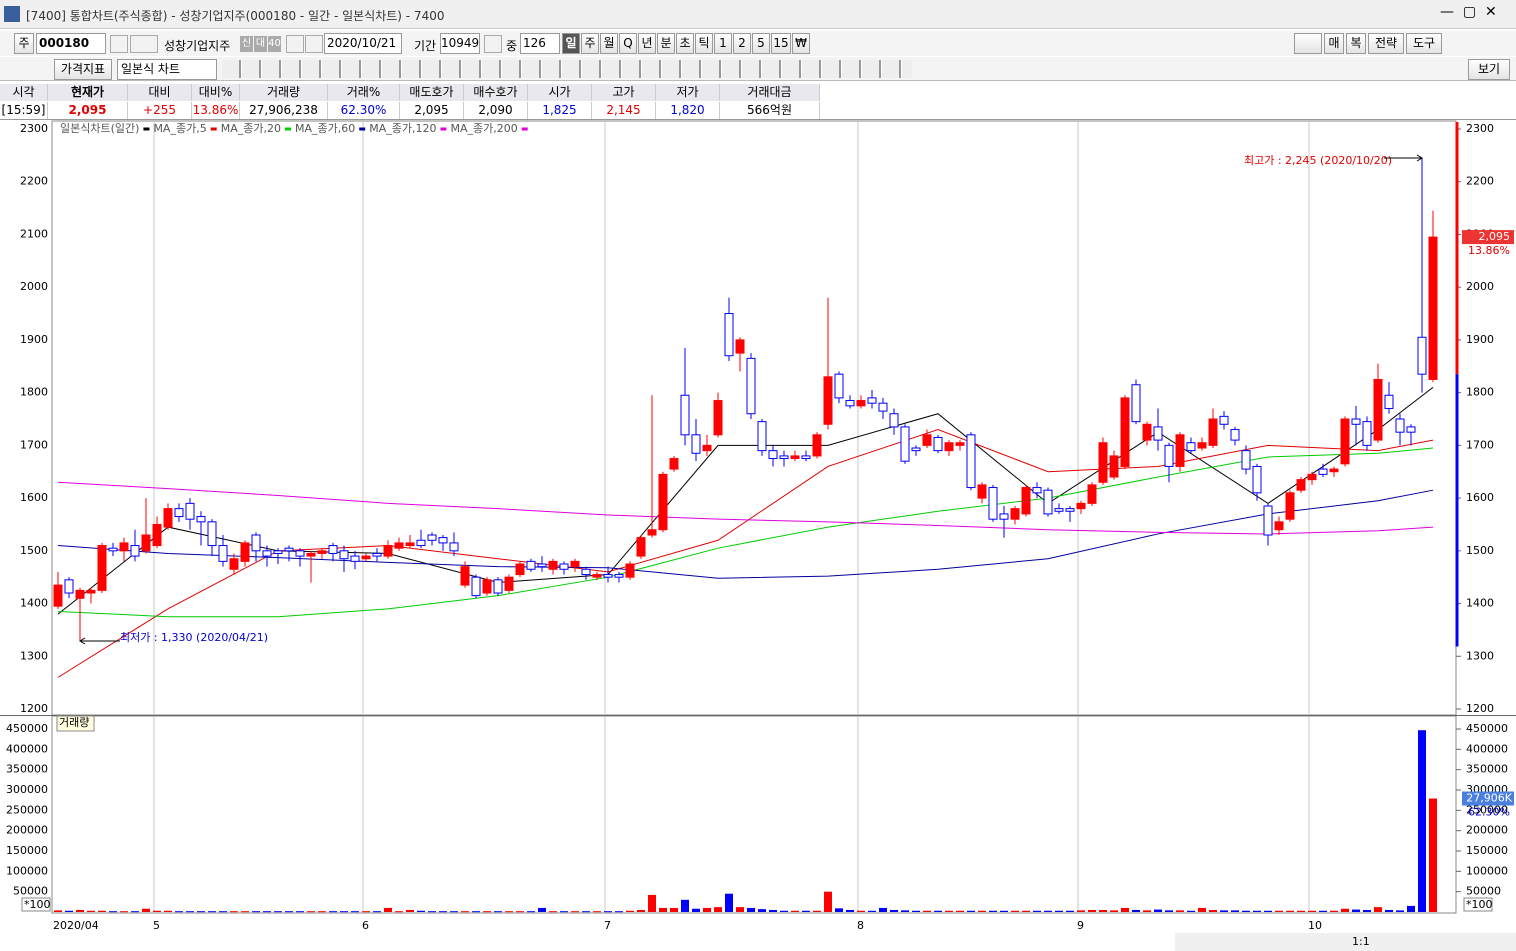  I want to click on sort-icon, so click(144, 44).